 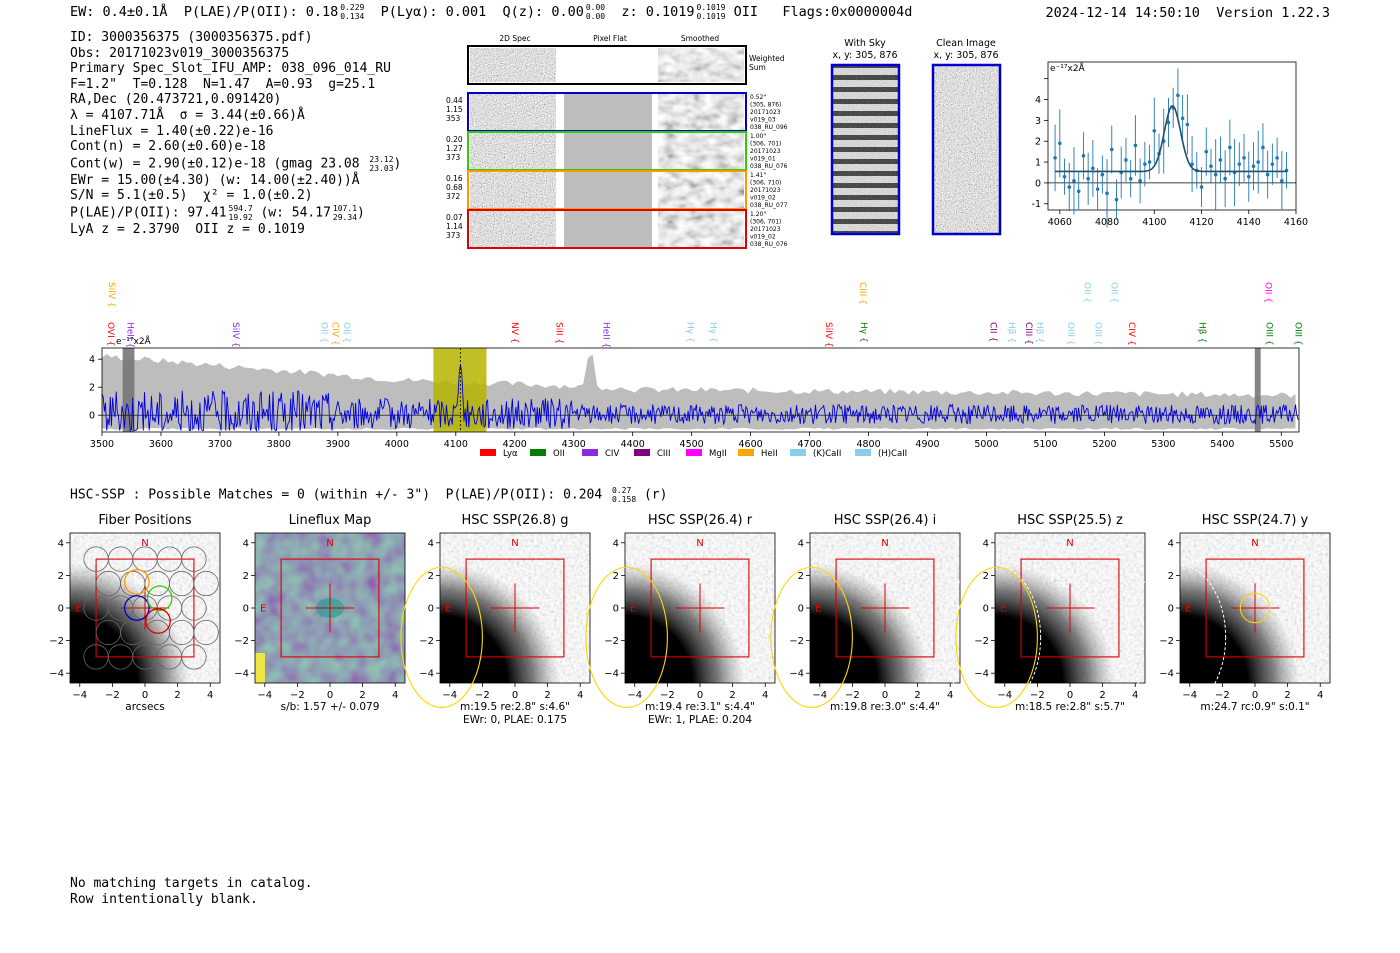 What do you see at coordinates (1070, 707) in the screenshot?
I see `cutout-caption: m:18.5 re:2.8" s:5.7"` at bounding box center [1070, 707].